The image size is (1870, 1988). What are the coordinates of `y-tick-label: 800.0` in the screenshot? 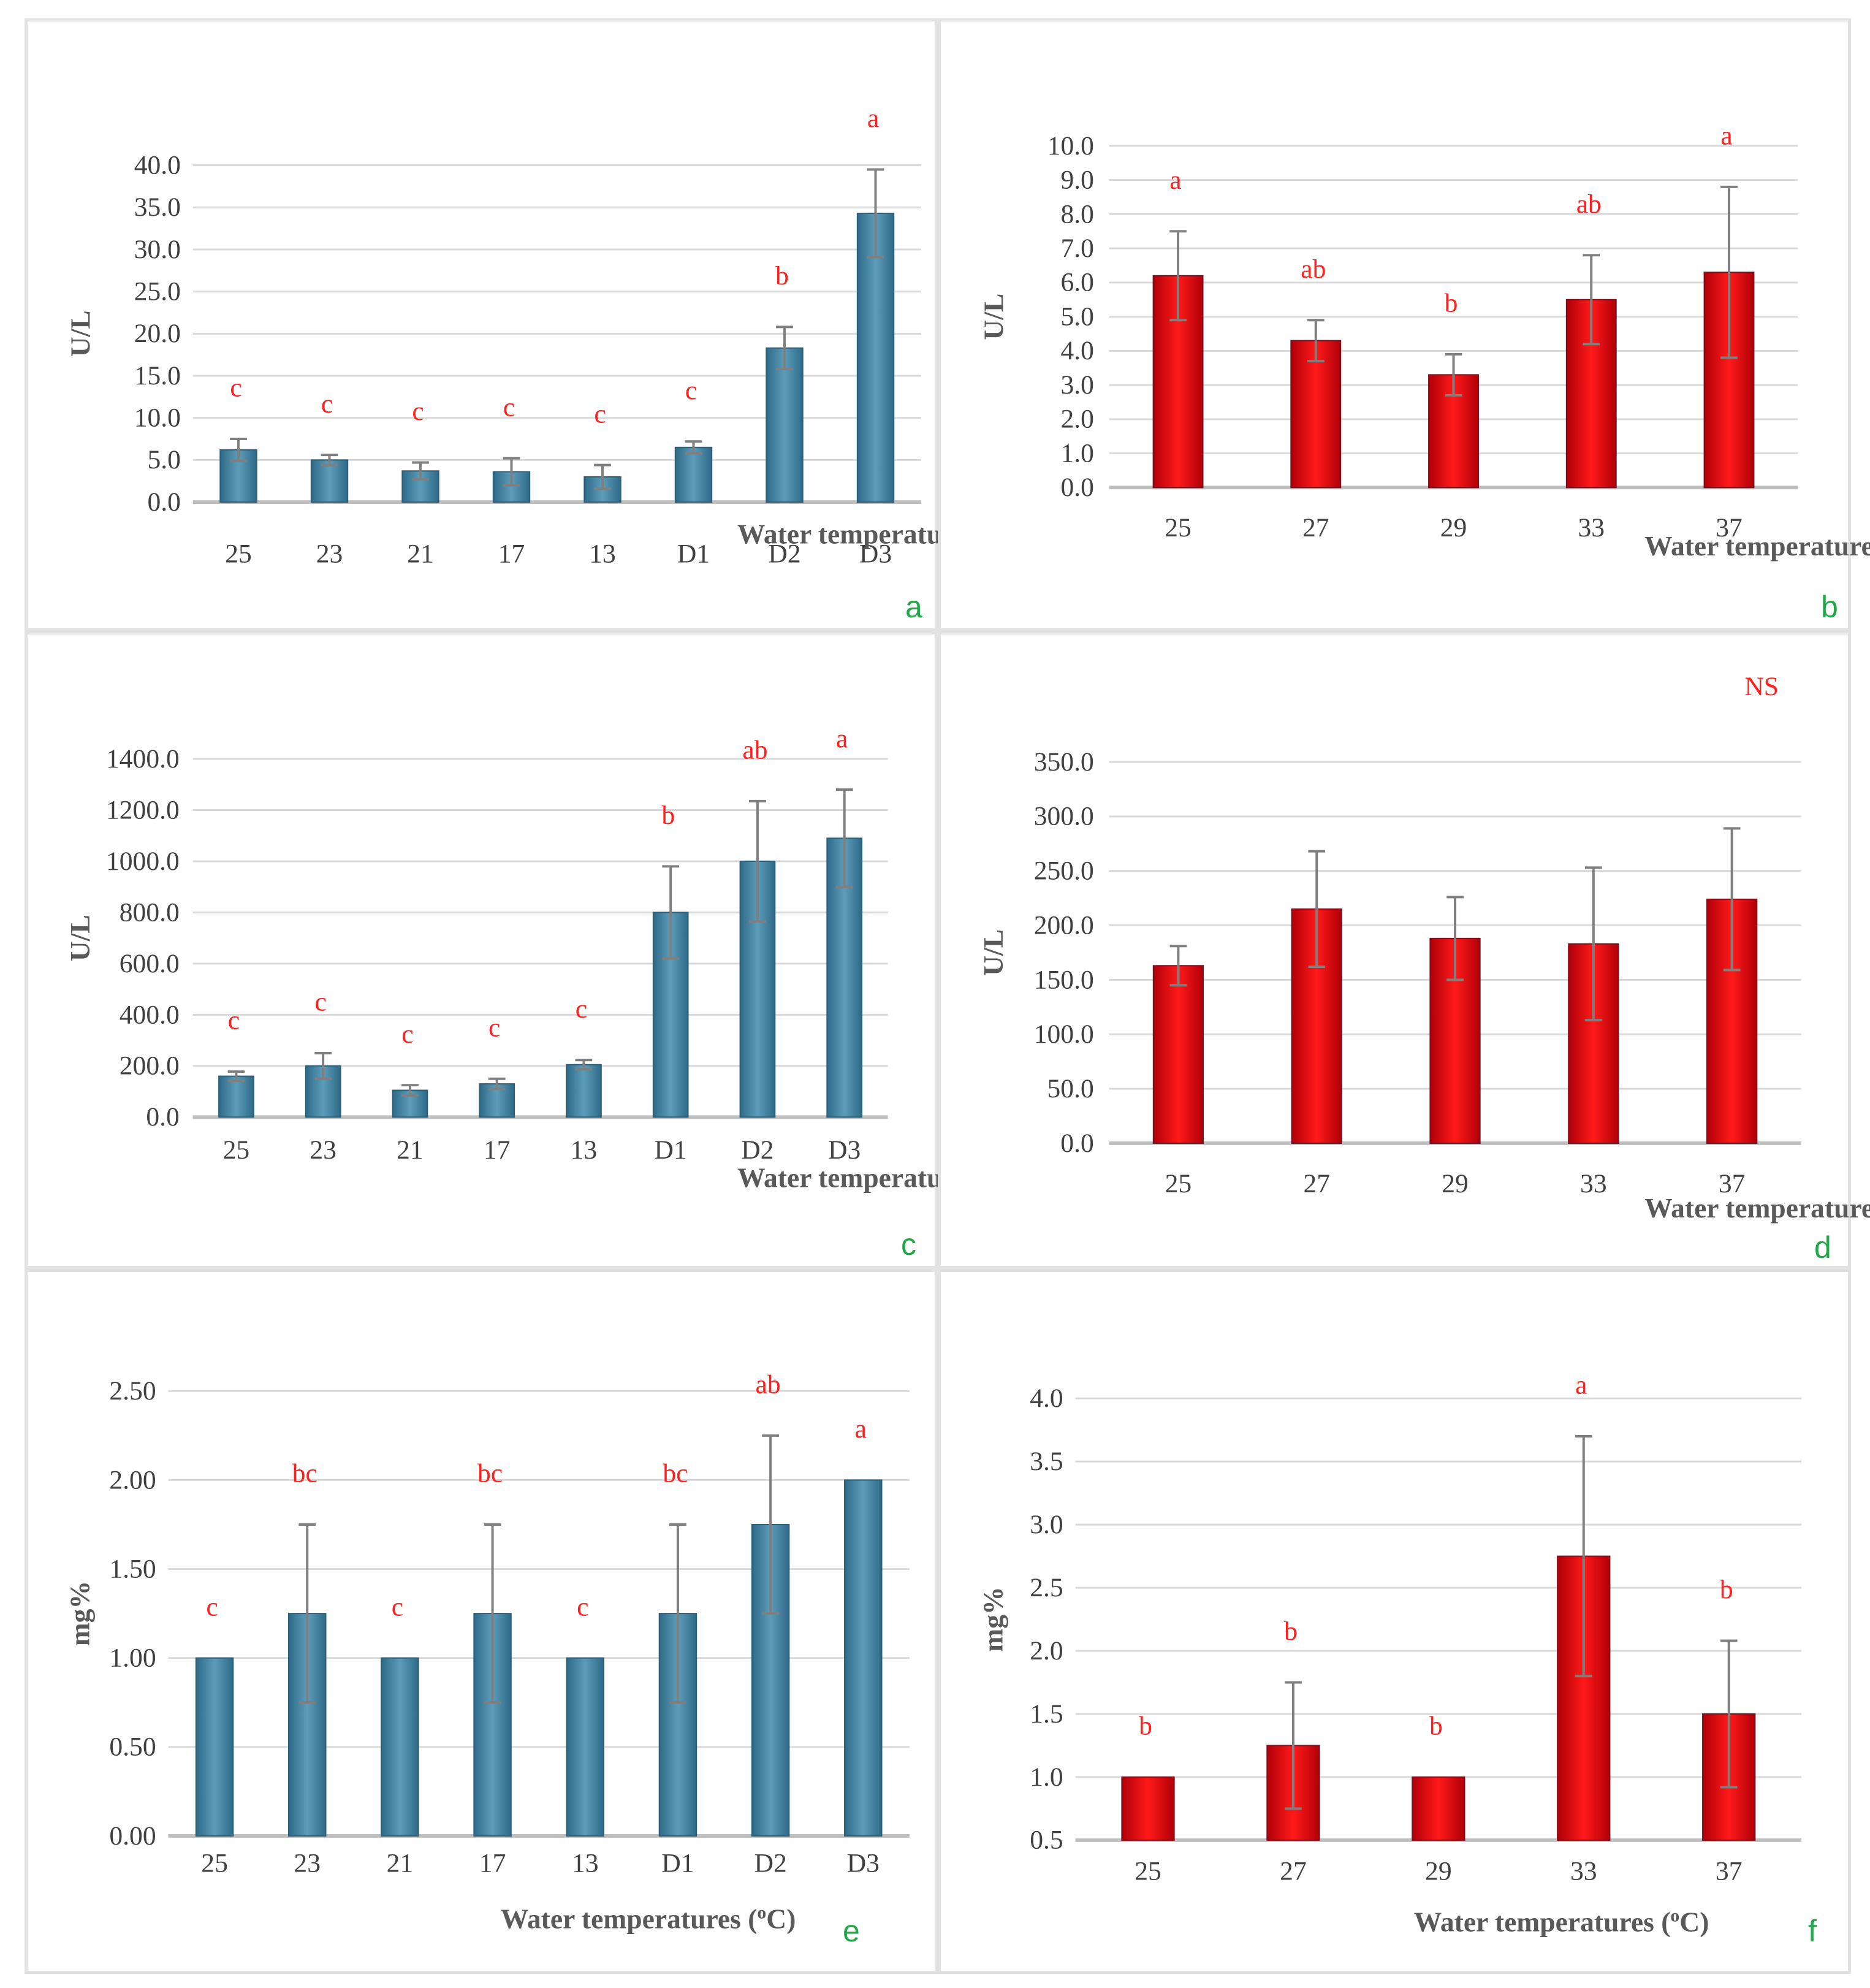 It's located at (150, 912).